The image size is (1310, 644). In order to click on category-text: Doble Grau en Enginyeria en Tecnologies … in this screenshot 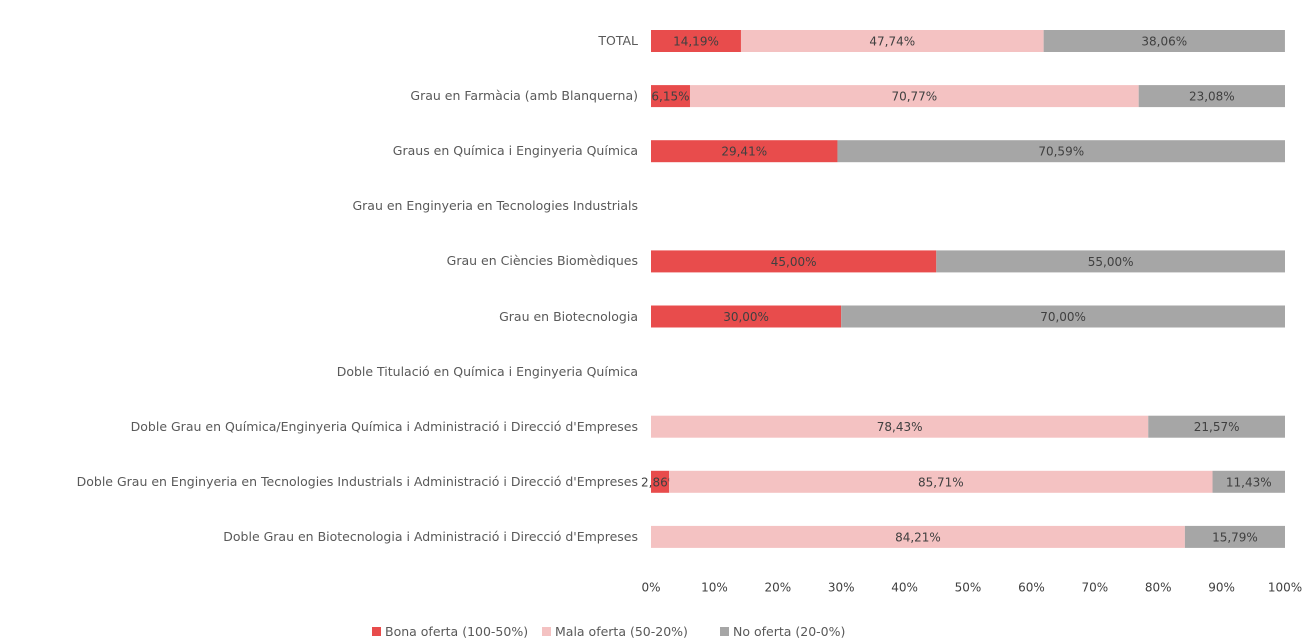, I will do `click(357, 481)`.